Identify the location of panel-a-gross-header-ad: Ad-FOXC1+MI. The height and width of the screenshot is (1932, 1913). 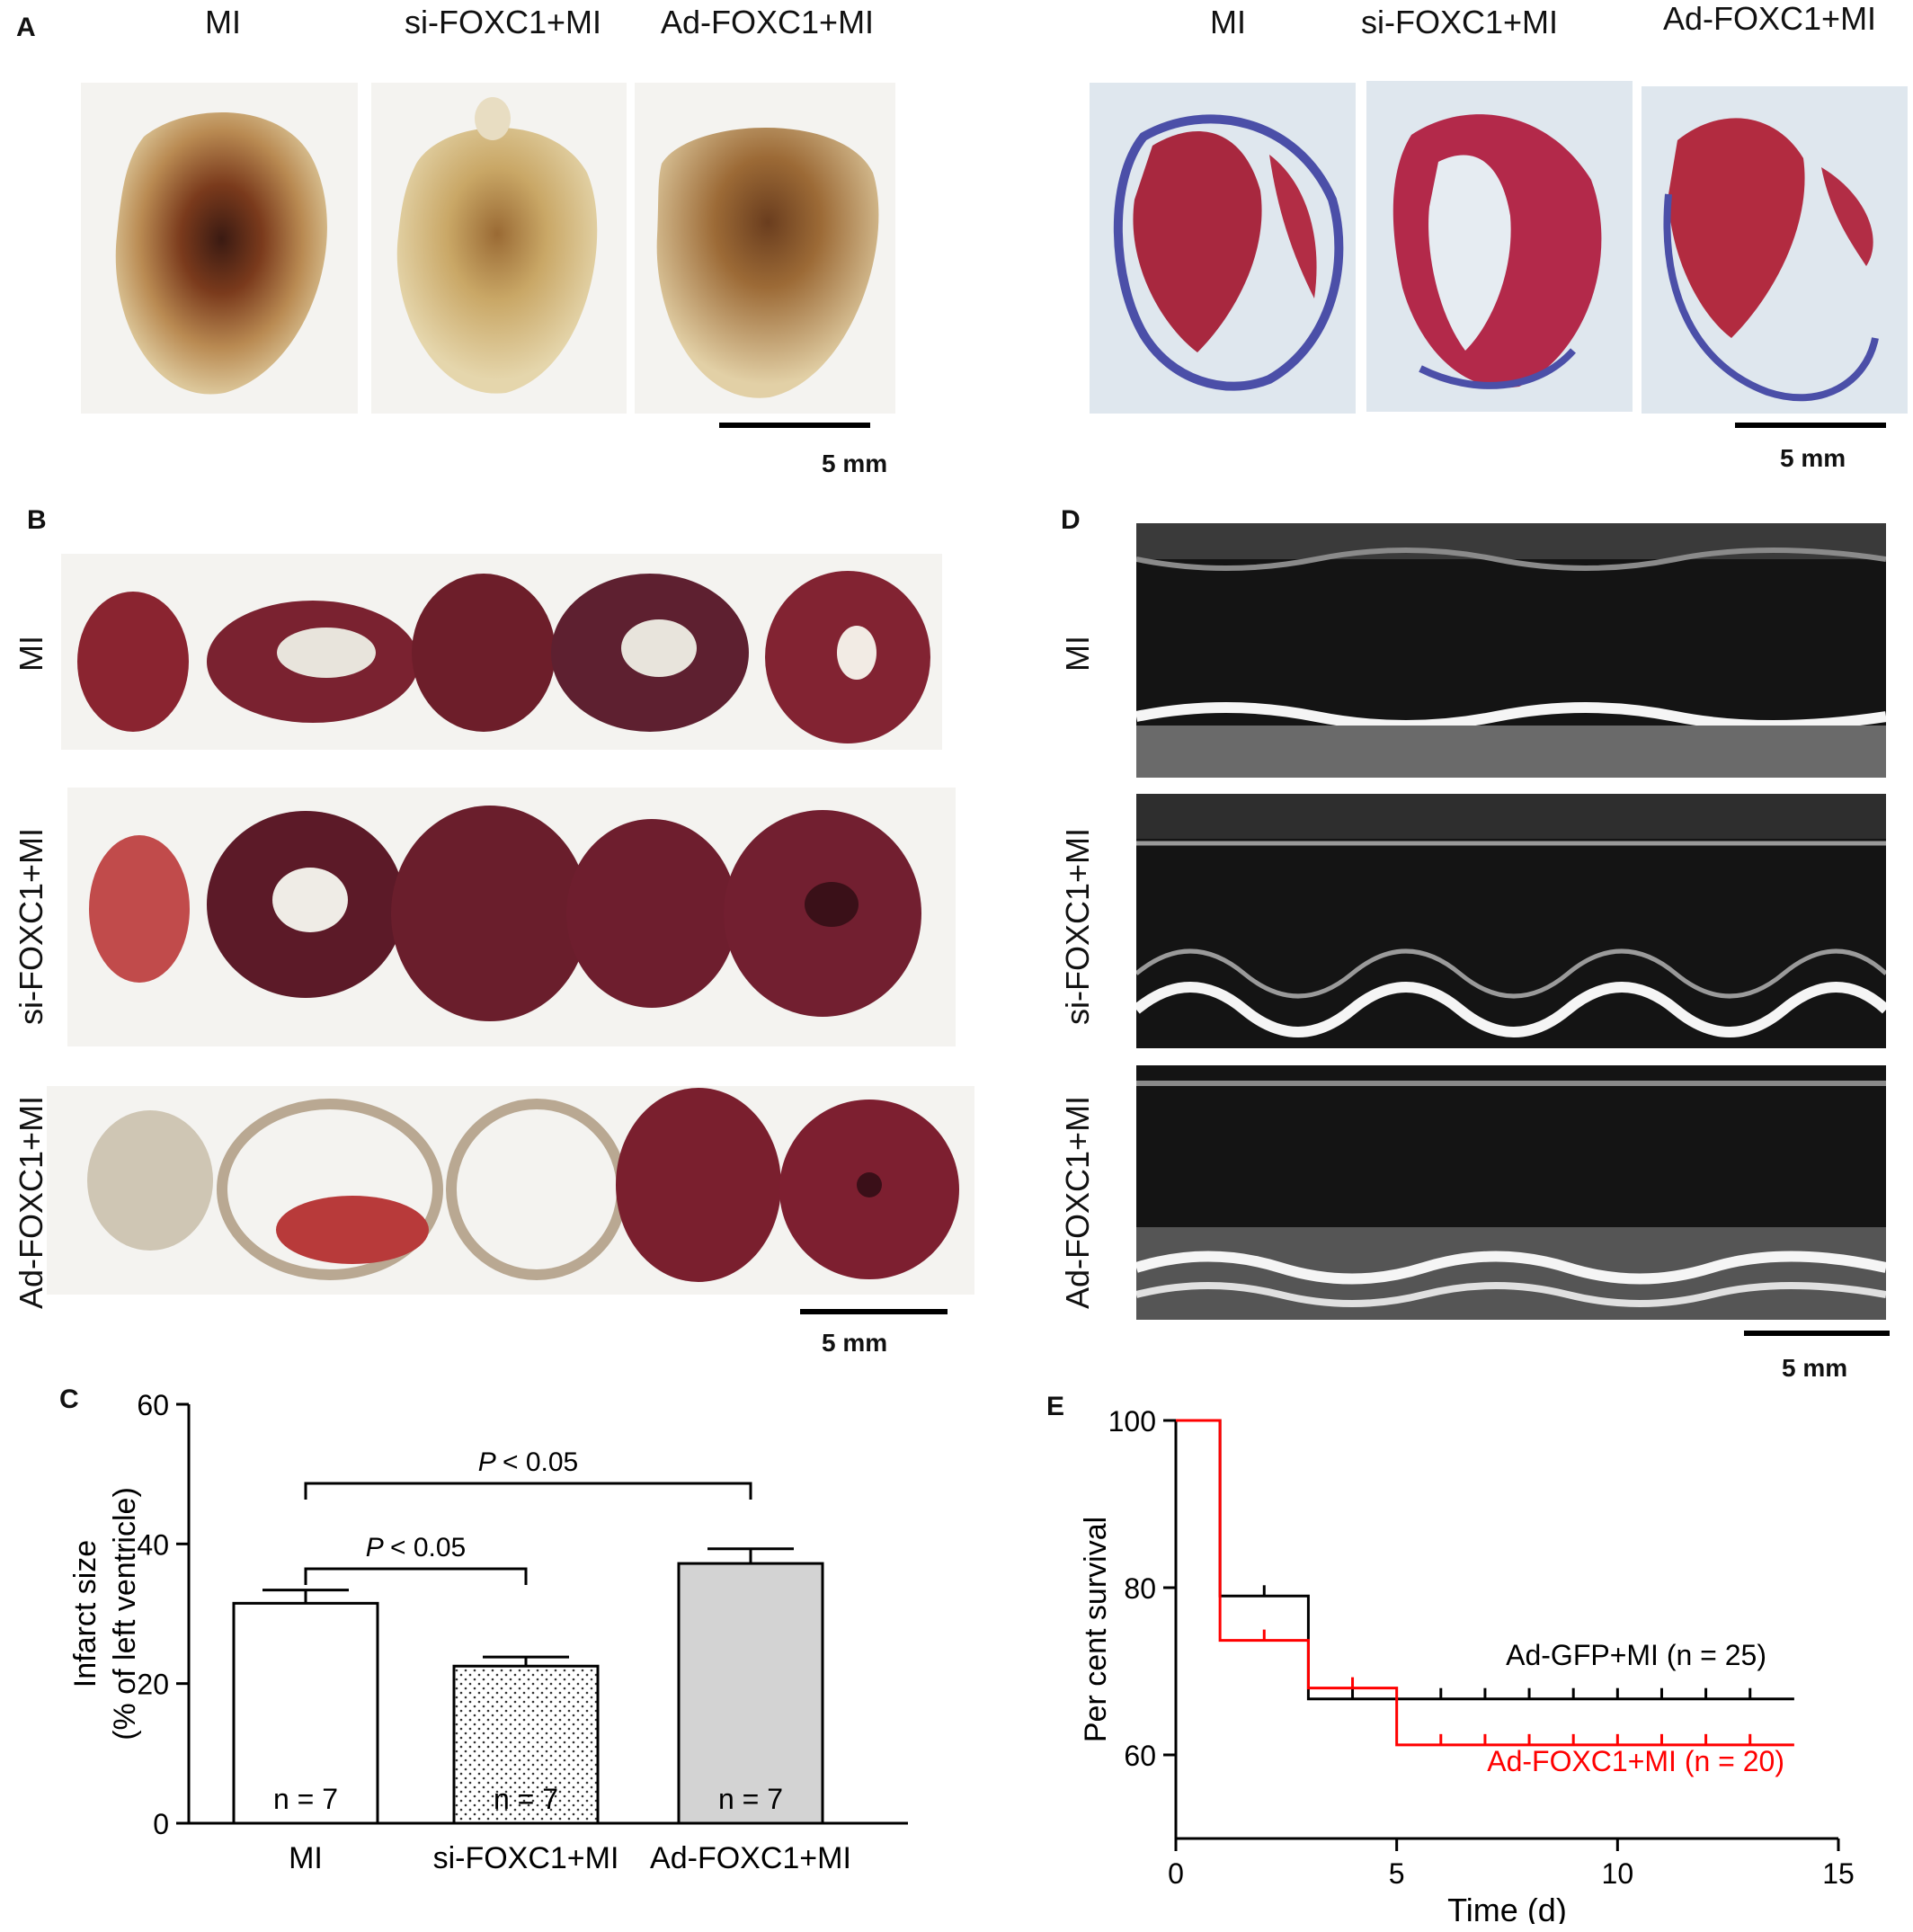
(768, 22).